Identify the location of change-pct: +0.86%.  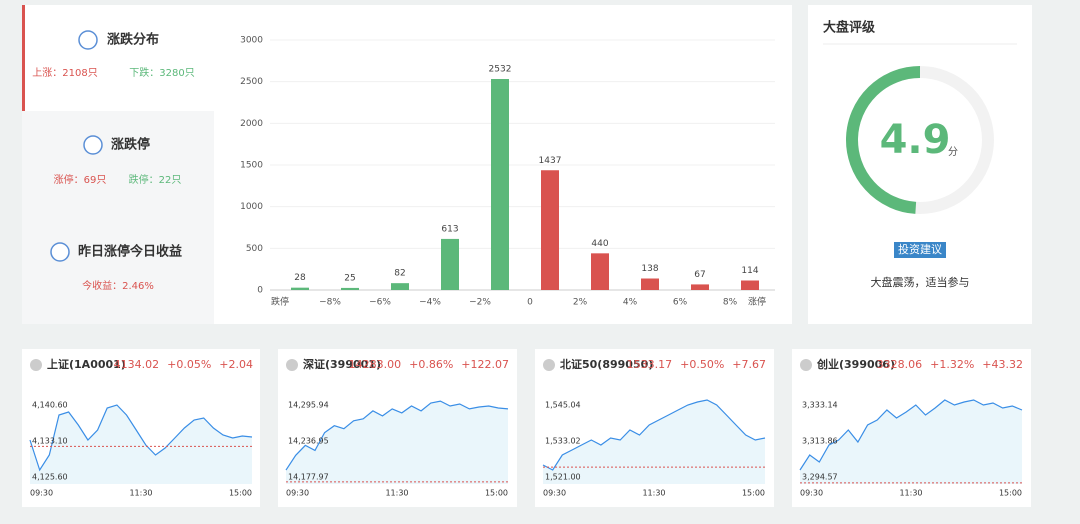
(431, 364).